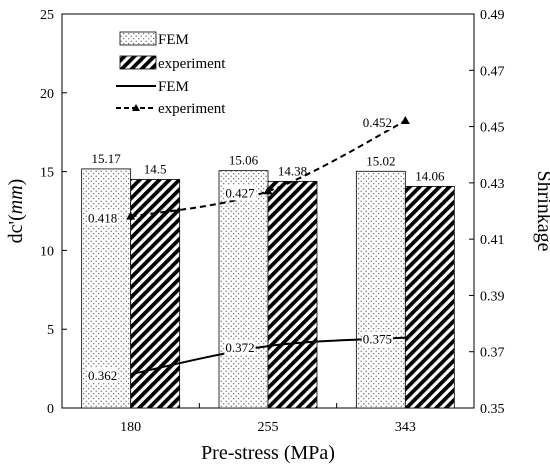 The image size is (550, 472). I want to click on y-left-tick-label: 0, so click(50, 409).